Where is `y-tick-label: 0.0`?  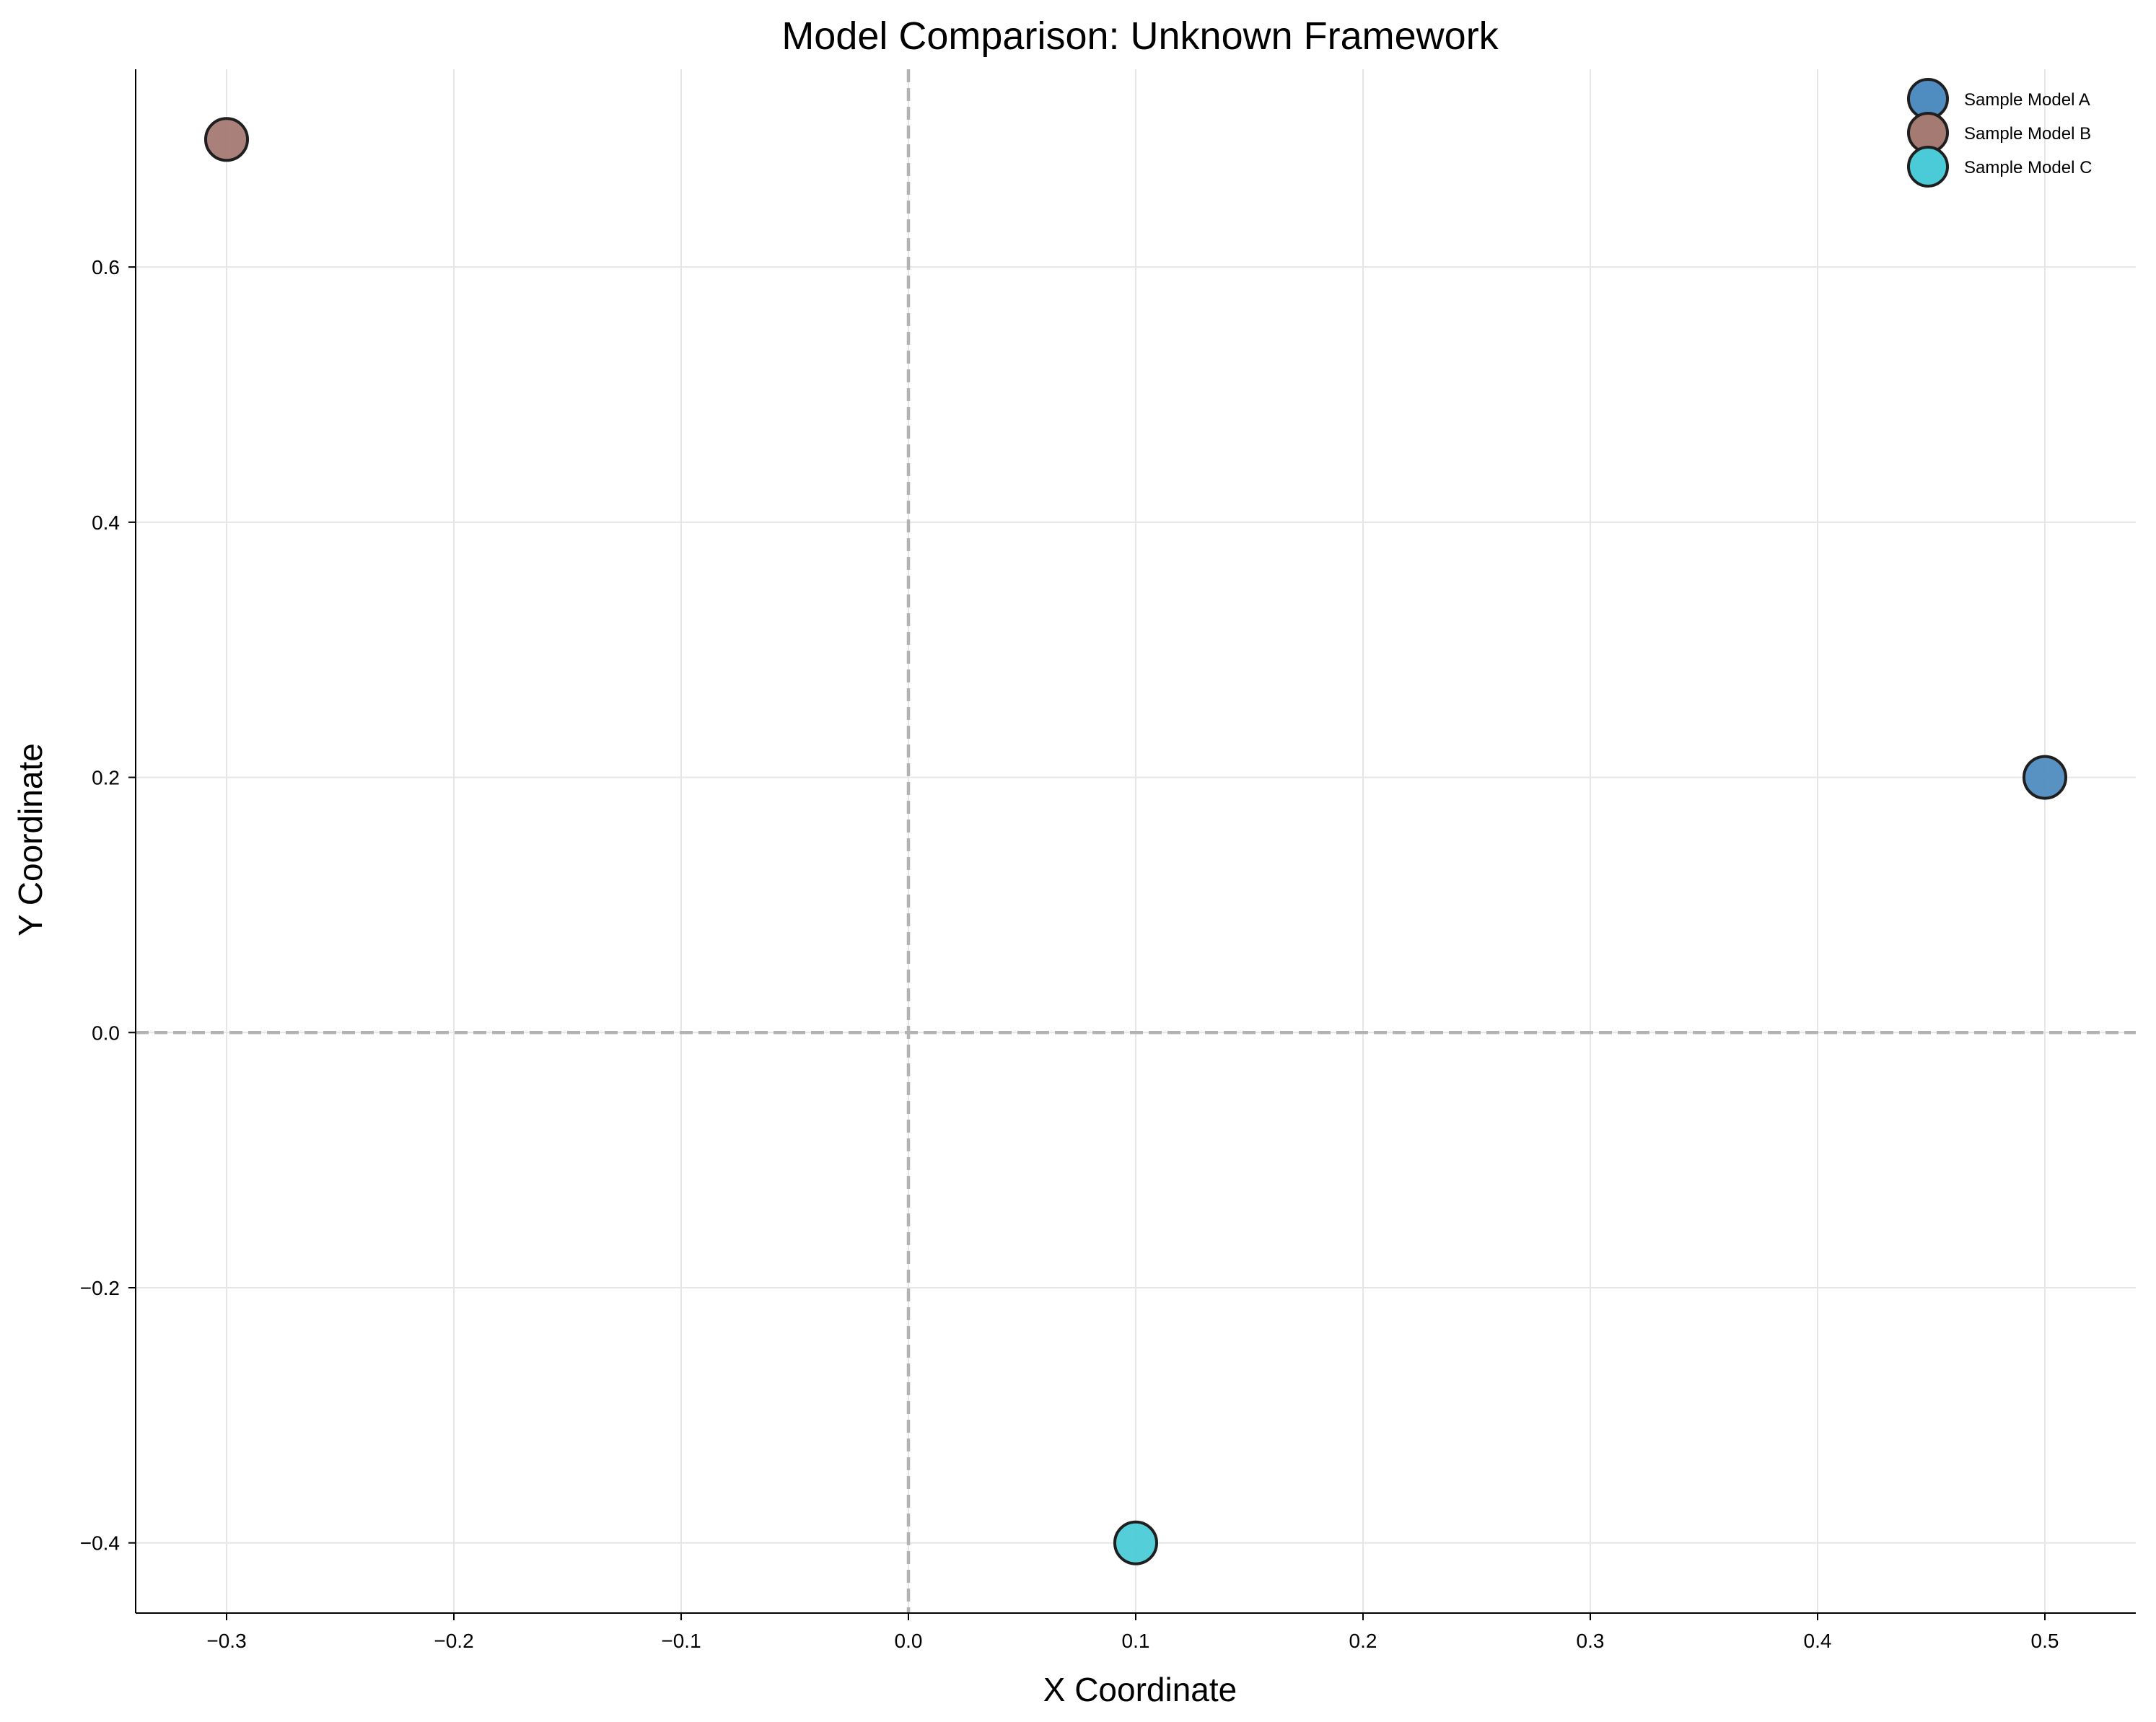
y-tick-label: 0.0 is located at coordinates (106, 1033).